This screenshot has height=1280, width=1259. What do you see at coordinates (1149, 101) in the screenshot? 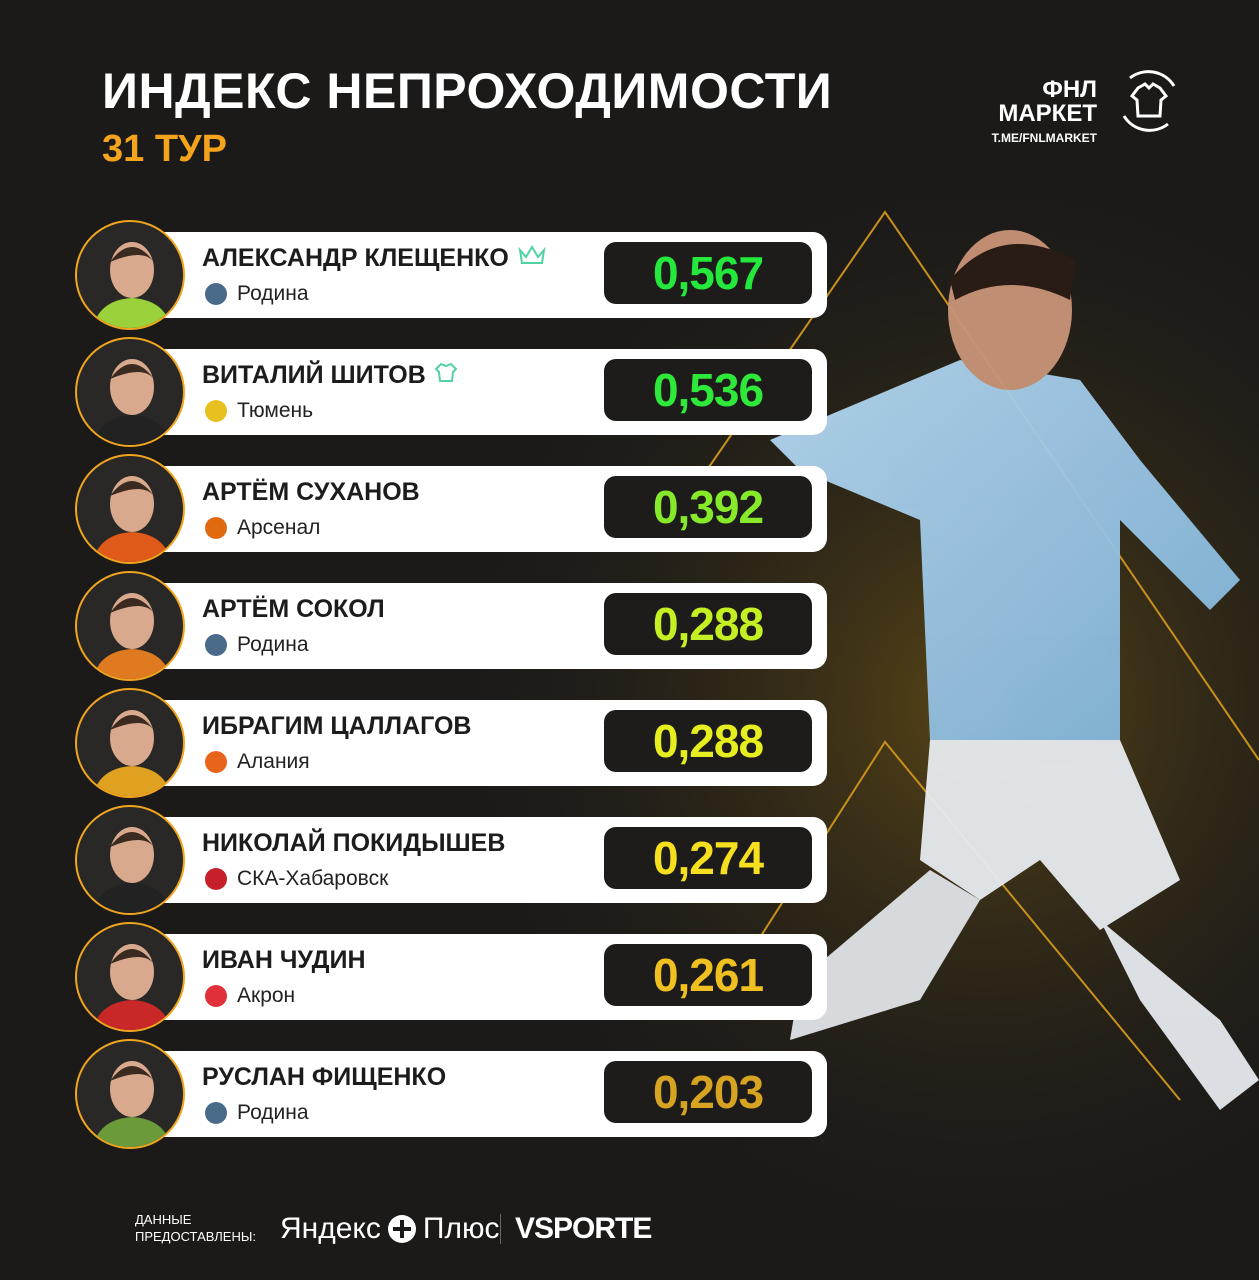
I see `shirt-cycle-icon` at bounding box center [1149, 101].